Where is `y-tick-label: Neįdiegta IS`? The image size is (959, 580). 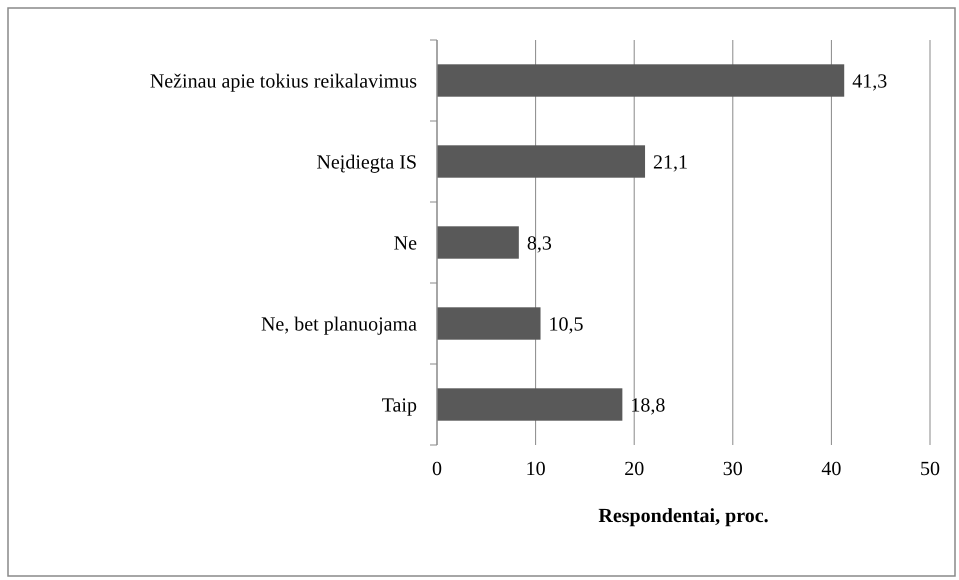 y-tick-label: Neįdiegta IS is located at coordinates (366, 163).